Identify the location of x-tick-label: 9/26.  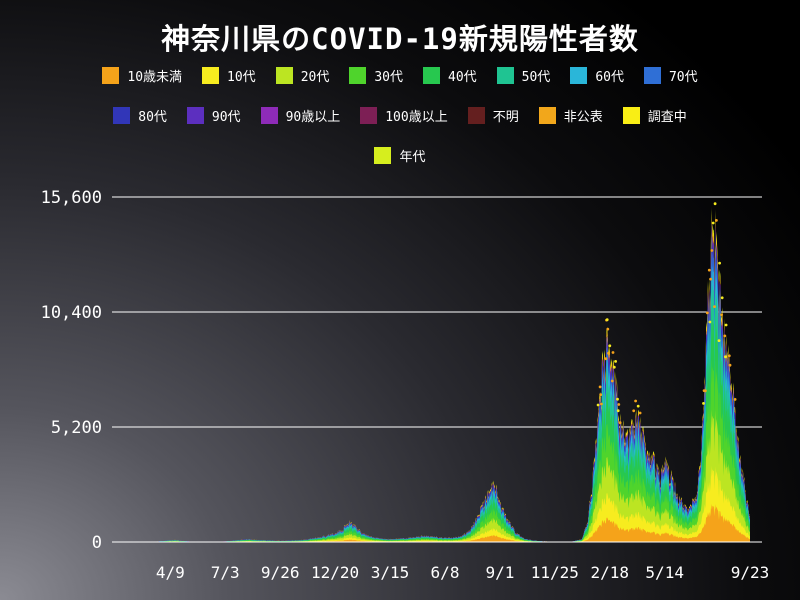
(280, 572).